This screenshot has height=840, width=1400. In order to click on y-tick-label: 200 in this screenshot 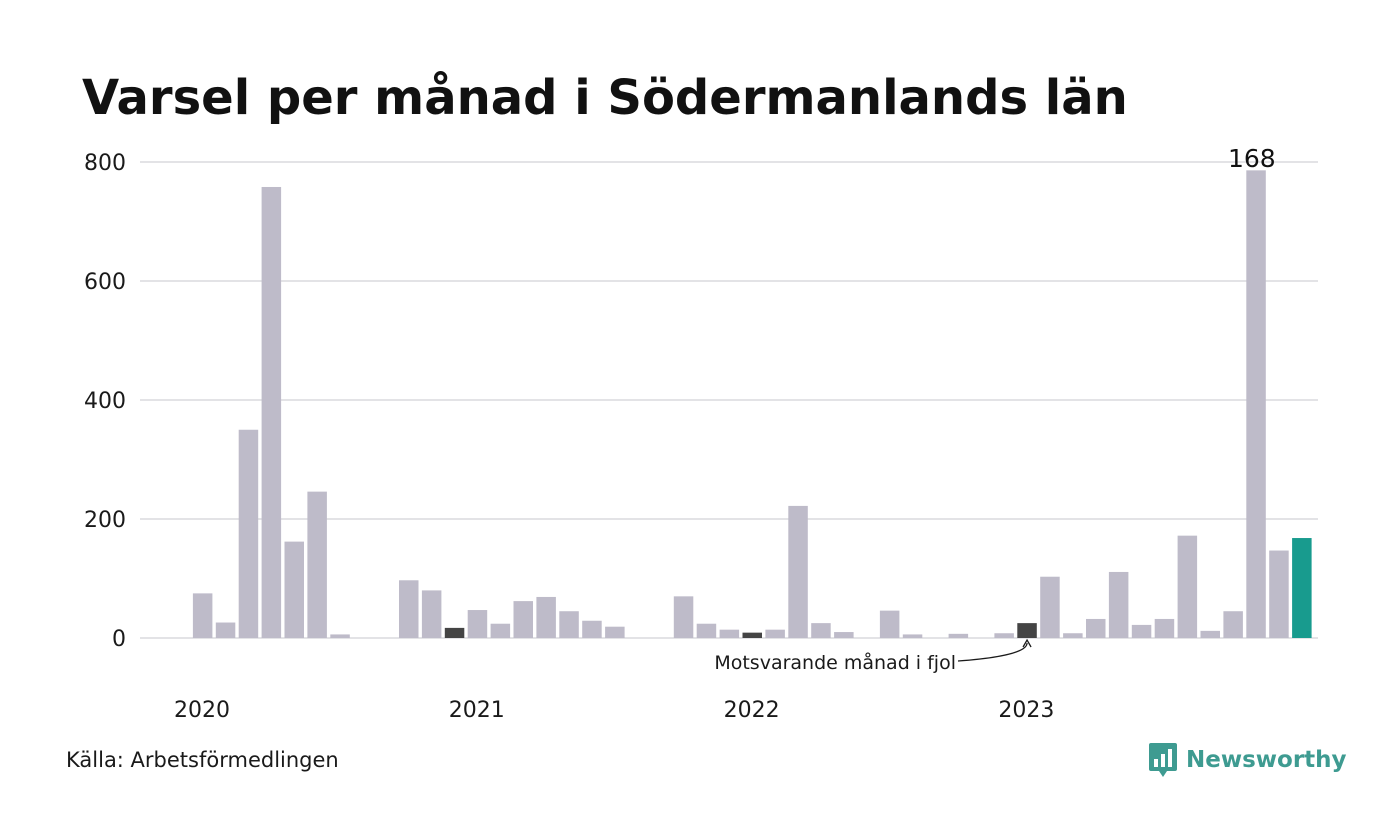, I will do `click(105, 520)`.